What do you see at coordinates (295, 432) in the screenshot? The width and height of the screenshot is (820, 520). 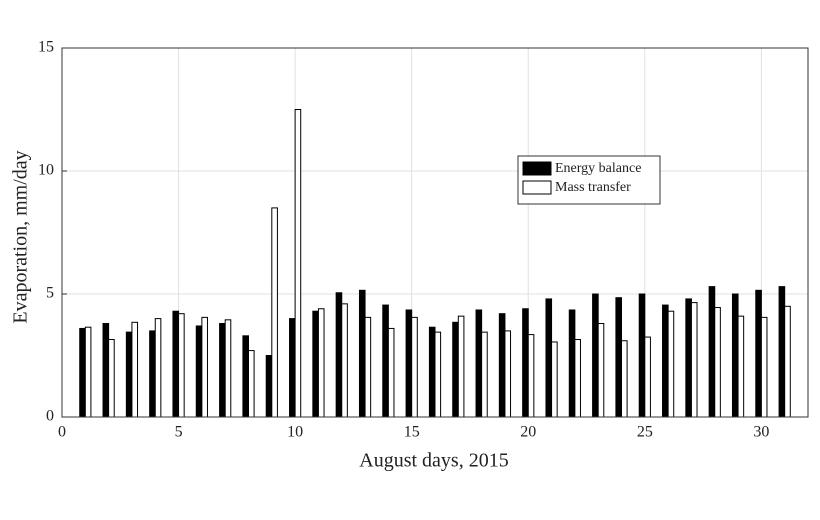 I see `x-tick-label: 10` at bounding box center [295, 432].